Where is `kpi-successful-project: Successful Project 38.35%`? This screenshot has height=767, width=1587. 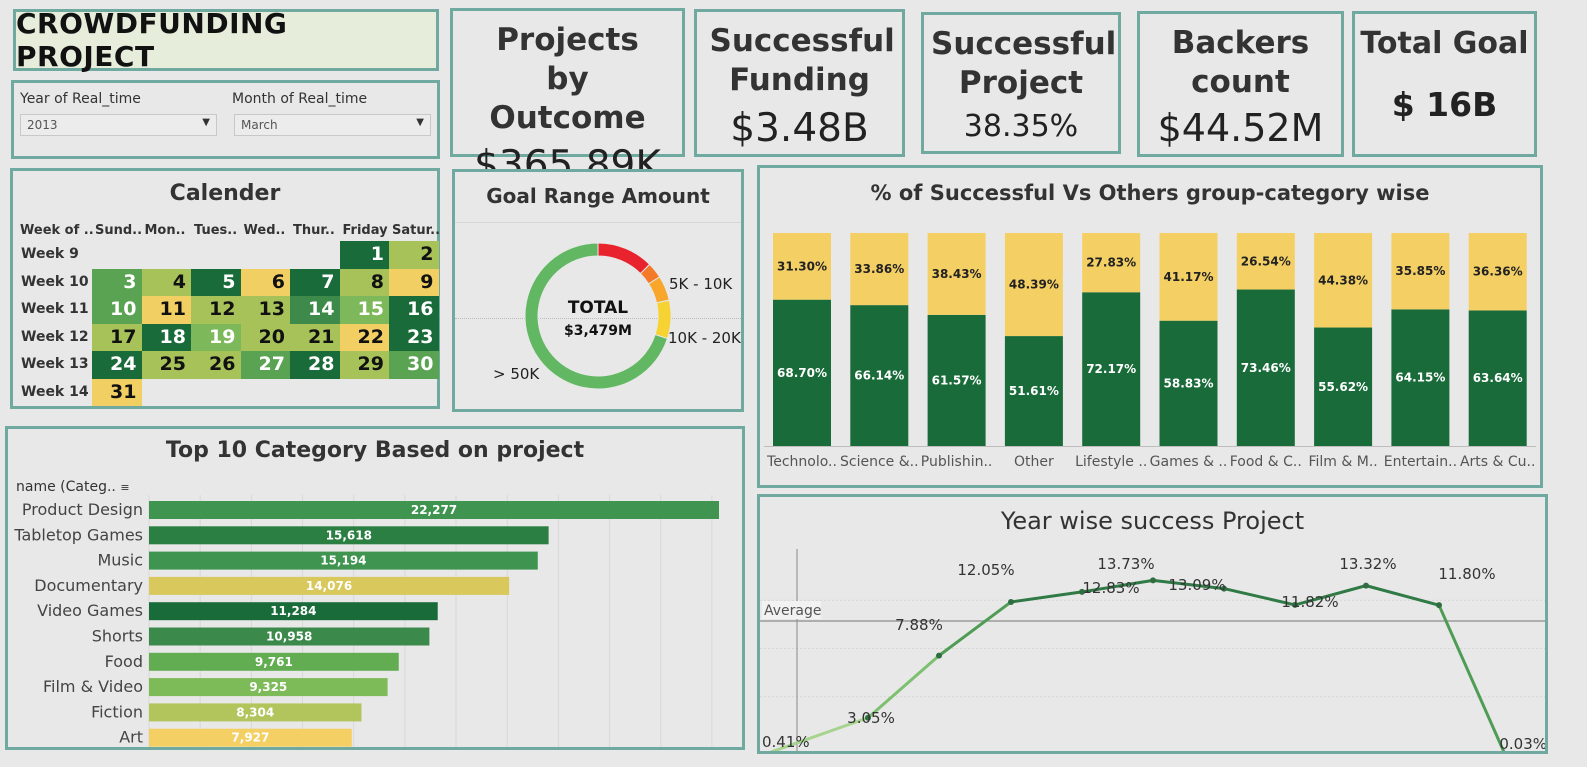
kpi-successful-project: Successful Project 38.35% is located at coordinates (1021, 83).